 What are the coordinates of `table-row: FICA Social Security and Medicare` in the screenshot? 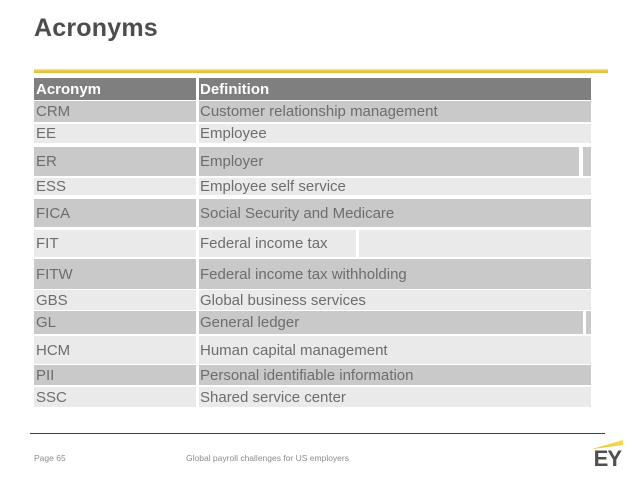 It's located at (312, 213).